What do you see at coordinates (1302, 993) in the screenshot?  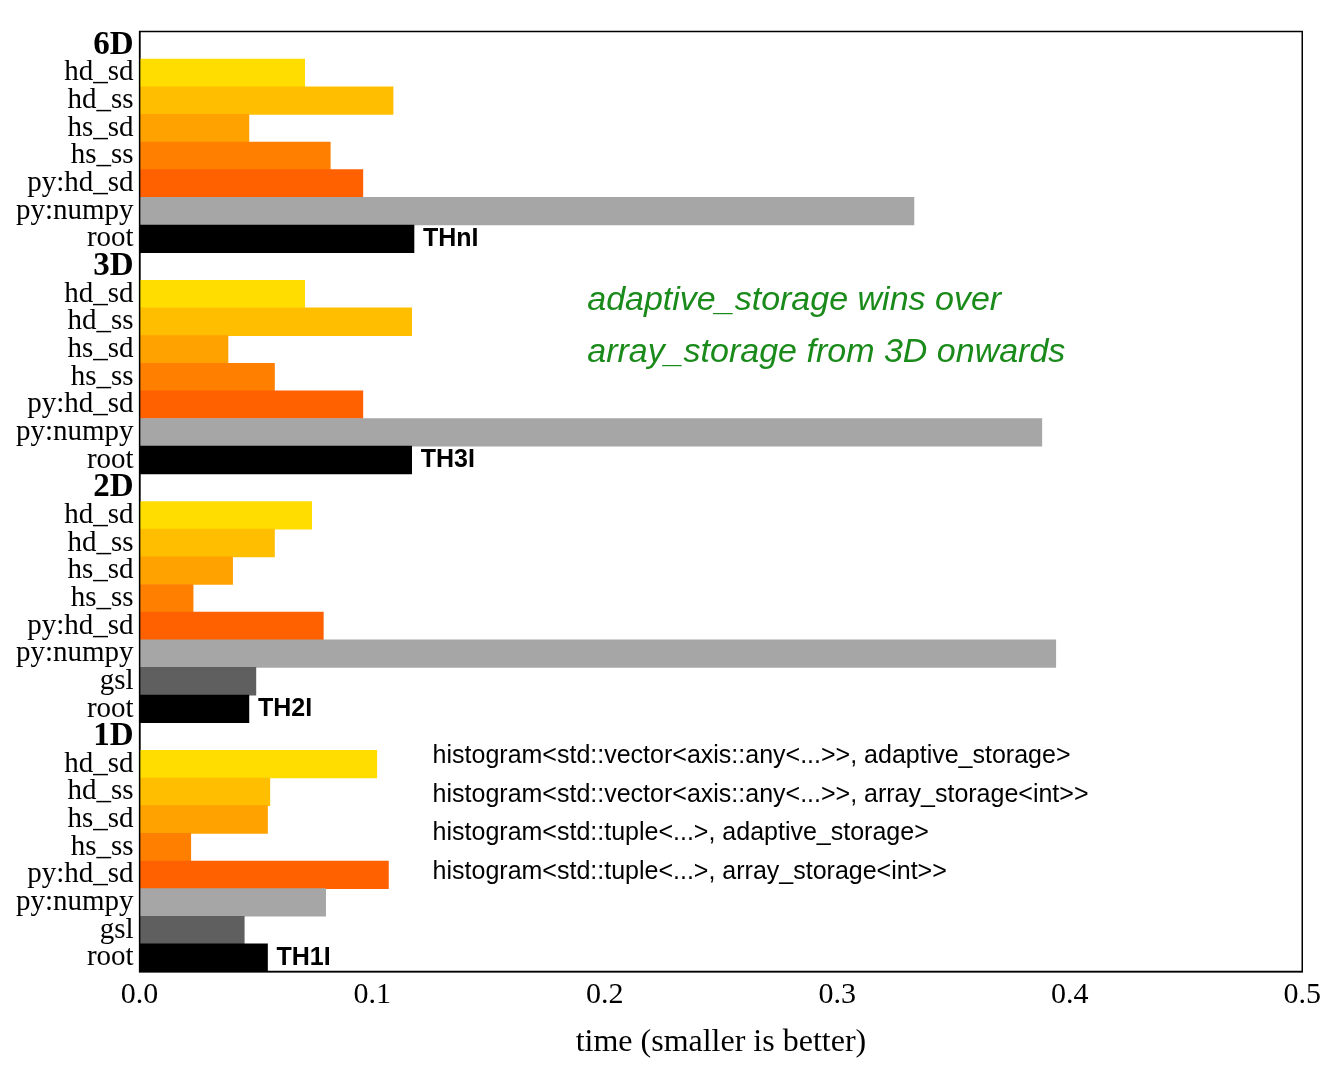 I see `x-tick-label: 0.5` at bounding box center [1302, 993].